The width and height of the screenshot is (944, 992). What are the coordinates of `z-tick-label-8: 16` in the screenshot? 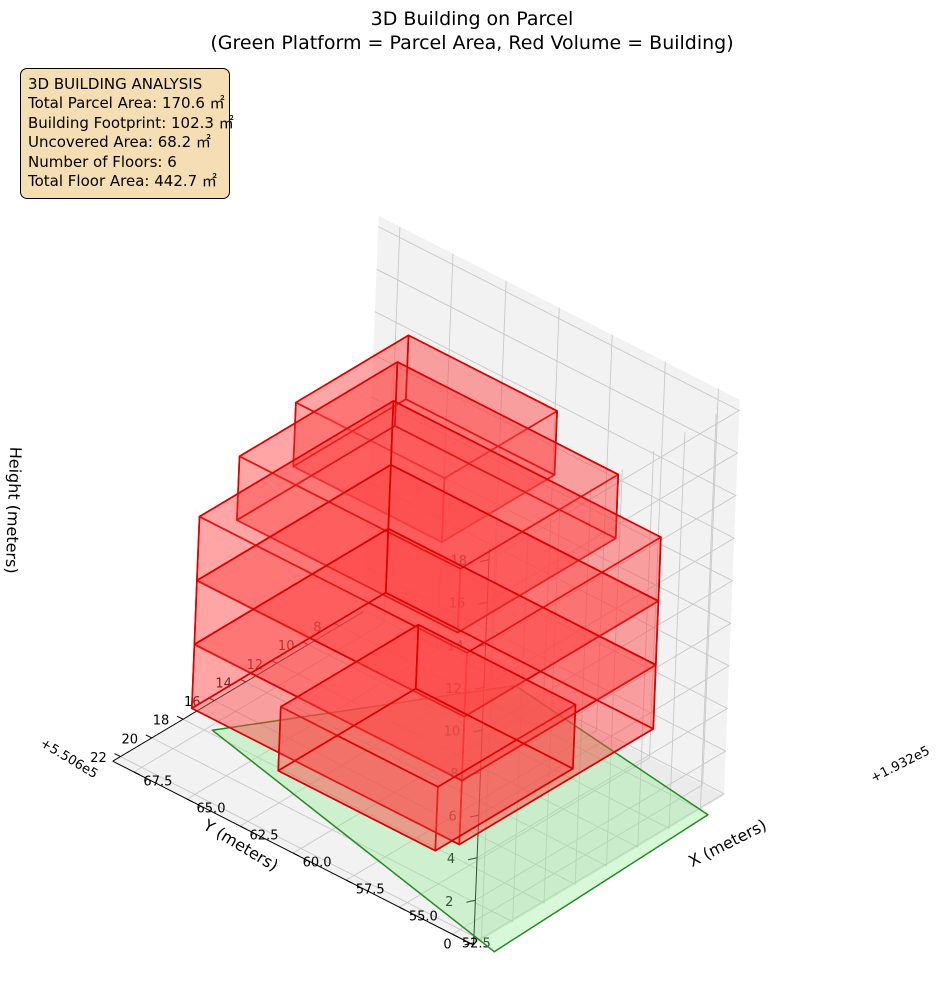 It's located at (457, 604).